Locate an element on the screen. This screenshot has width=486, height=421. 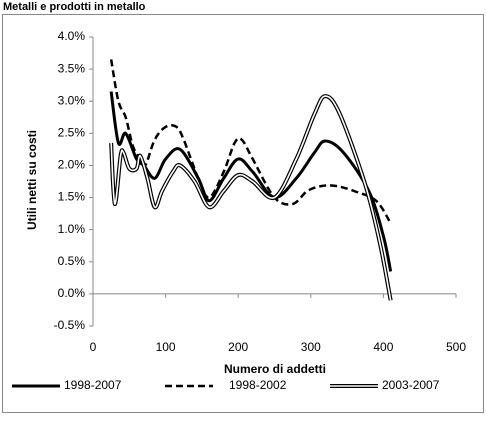
y-tick-label: 1.5% is located at coordinates (72, 197).